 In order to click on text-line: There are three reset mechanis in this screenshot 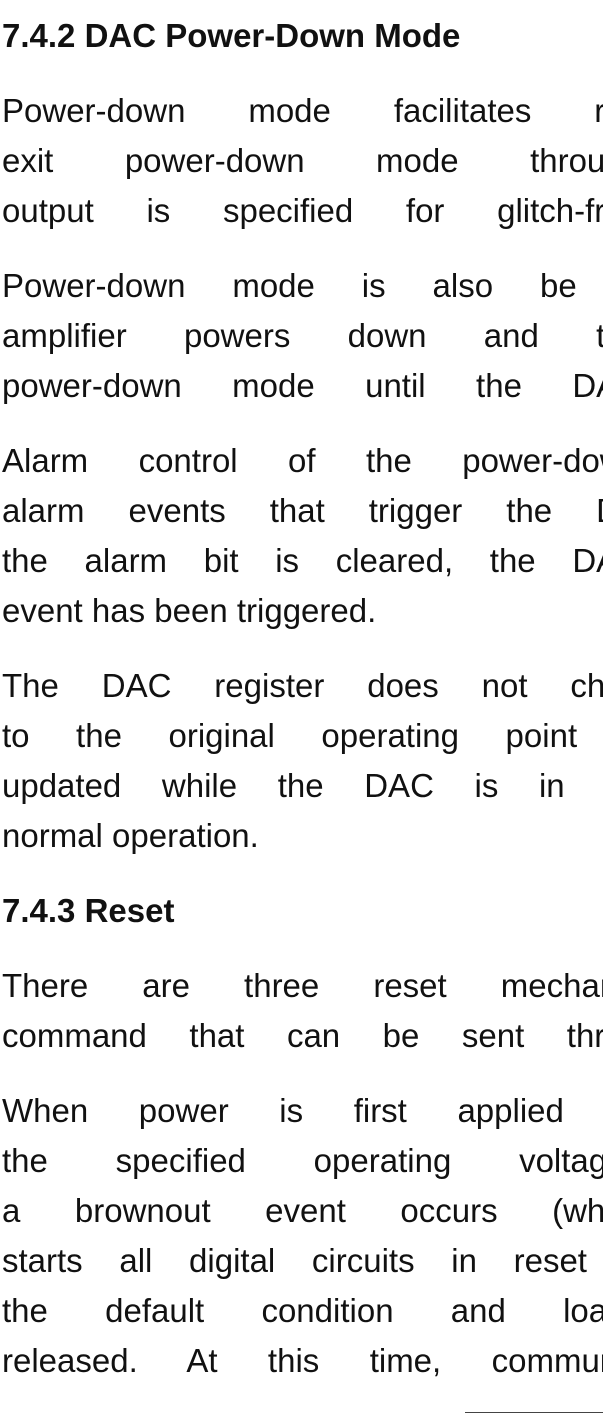, I will do `click(302, 985)`.